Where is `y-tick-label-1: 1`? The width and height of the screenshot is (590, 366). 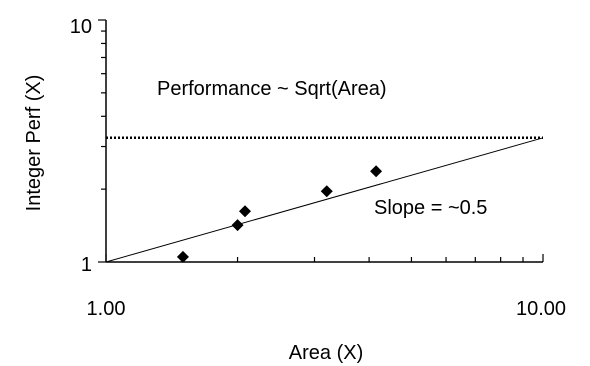 y-tick-label-1: 1 is located at coordinates (86, 265).